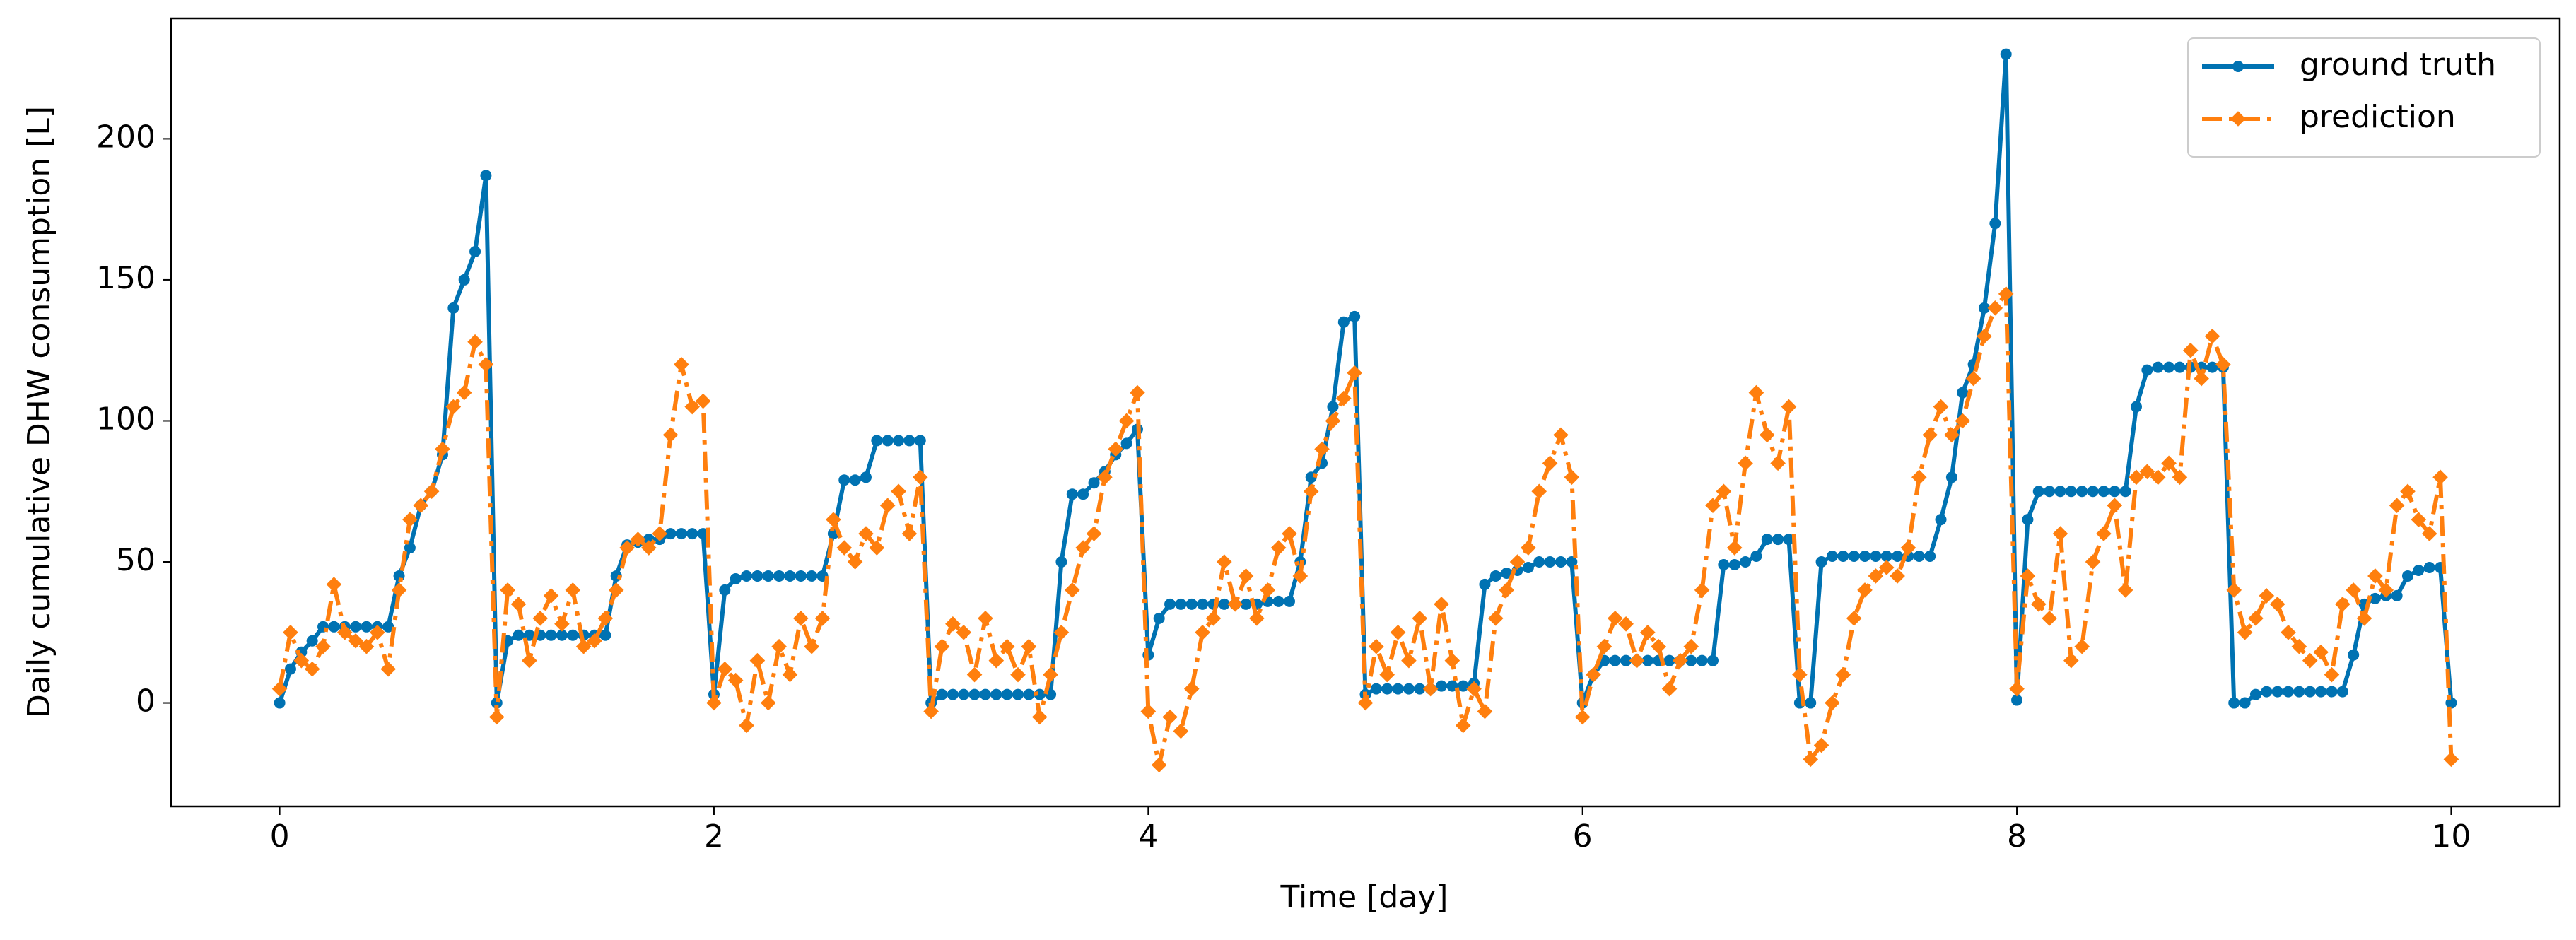 This screenshot has height=940, width=2576. What do you see at coordinates (39, 412) in the screenshot?
I see `y-axis-label: Daily cumulative DHW consumption [L]` at bounding box center [39, 412].